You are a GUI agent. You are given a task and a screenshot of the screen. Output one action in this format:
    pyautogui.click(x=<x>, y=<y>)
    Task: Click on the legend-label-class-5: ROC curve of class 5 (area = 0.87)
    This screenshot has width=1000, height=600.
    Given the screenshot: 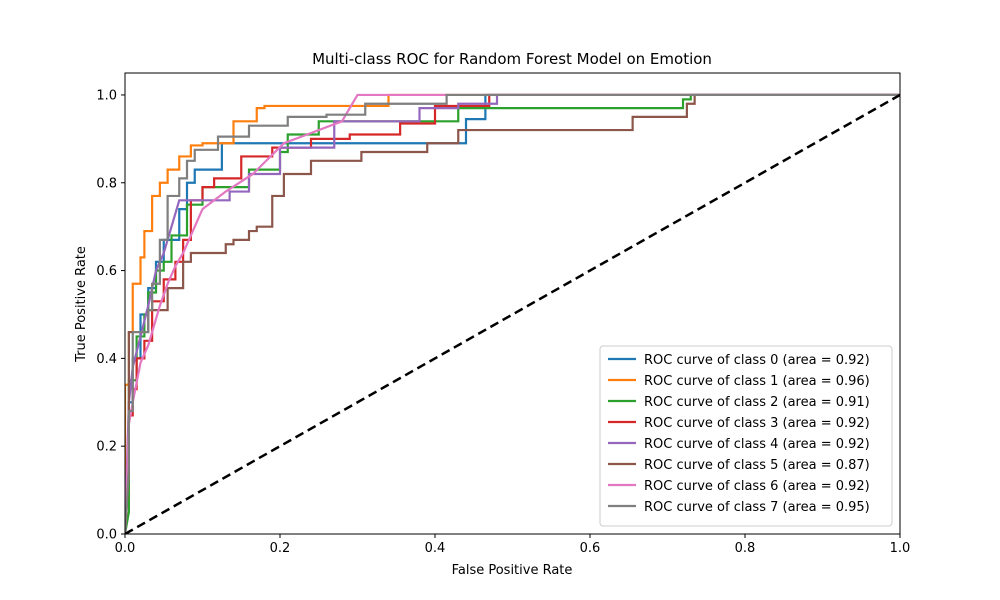 What is the action you would take?
    pyautogui.click(x=757, y=465)
    